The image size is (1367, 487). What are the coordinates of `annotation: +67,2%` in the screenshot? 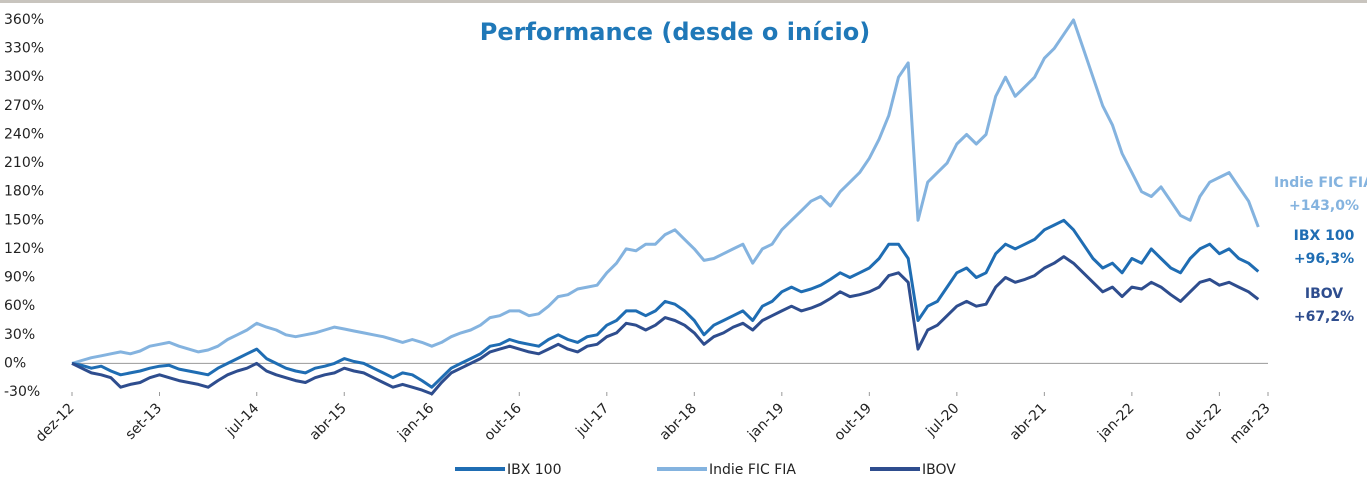 It's located at (1324, 317).